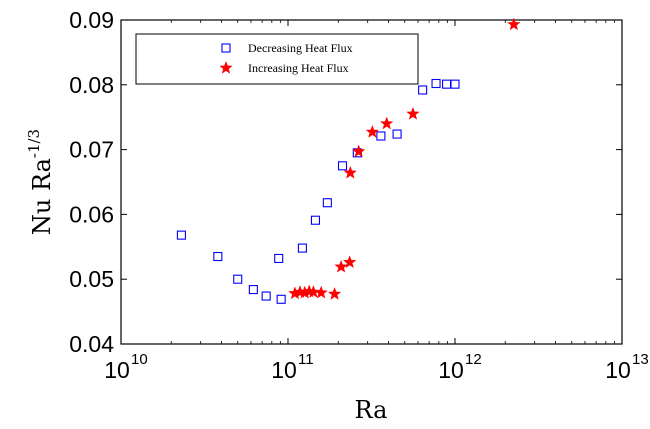 This screenshot has height=429, width=650. I want to click on y-axis-label: Nu Ra-1/3, so click(40, 182).